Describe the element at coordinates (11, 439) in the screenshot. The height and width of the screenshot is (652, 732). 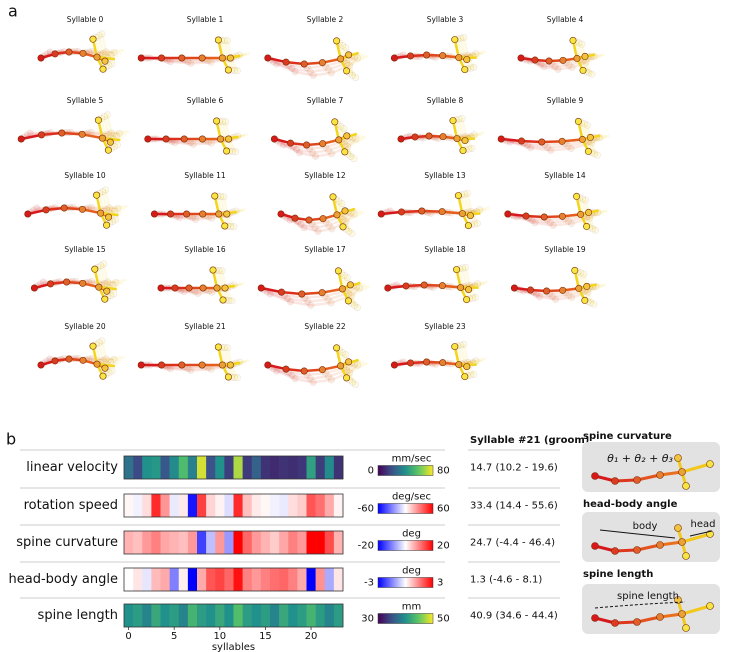
I see `panel-label: b` at that location.